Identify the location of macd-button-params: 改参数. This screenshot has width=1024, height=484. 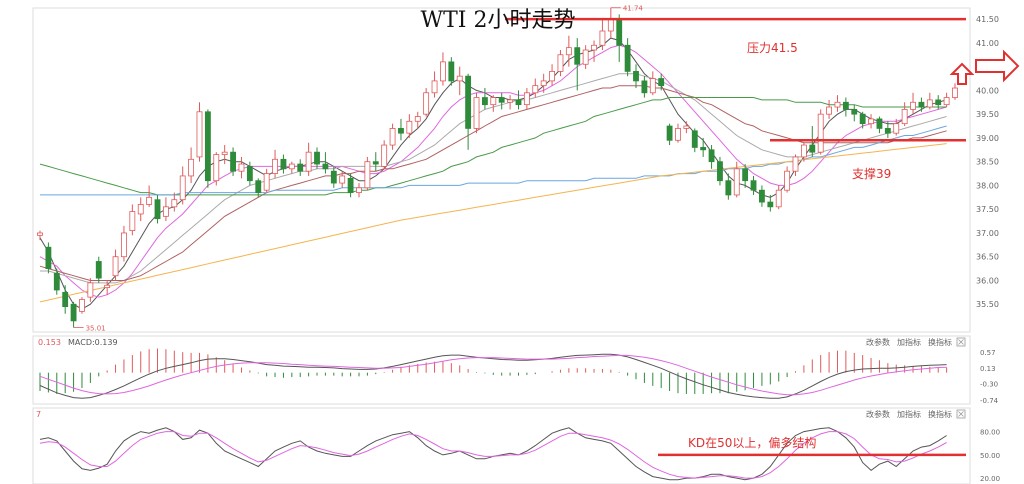
(878, 342).